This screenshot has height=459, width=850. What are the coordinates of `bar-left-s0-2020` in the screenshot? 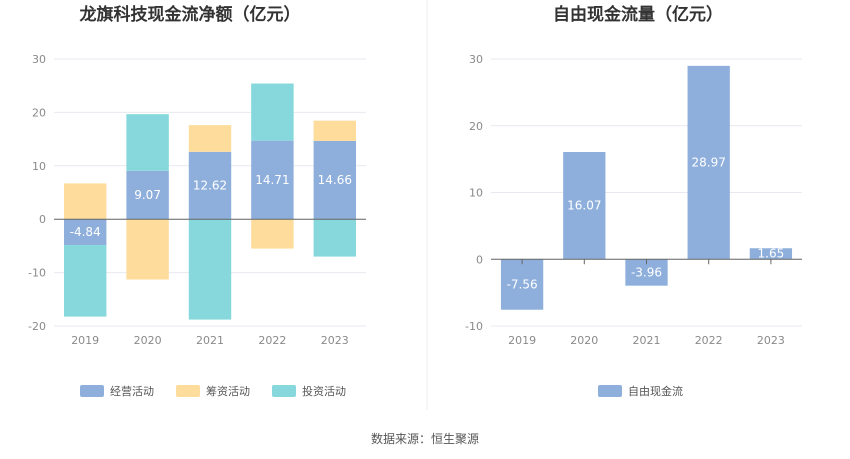 It's located at (147, 195).